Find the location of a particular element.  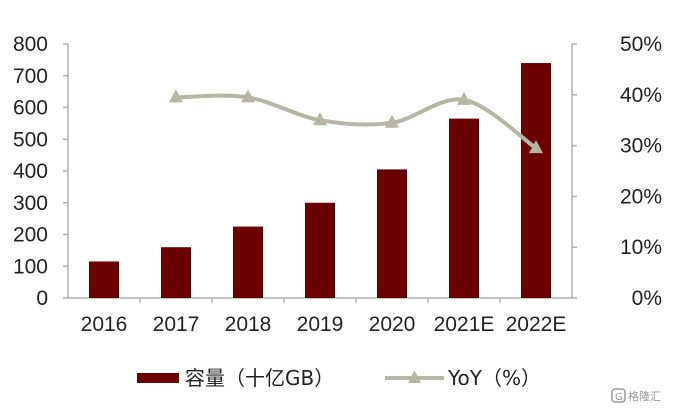

gelonghui-logo-icon is located at coordinates (618, 395).